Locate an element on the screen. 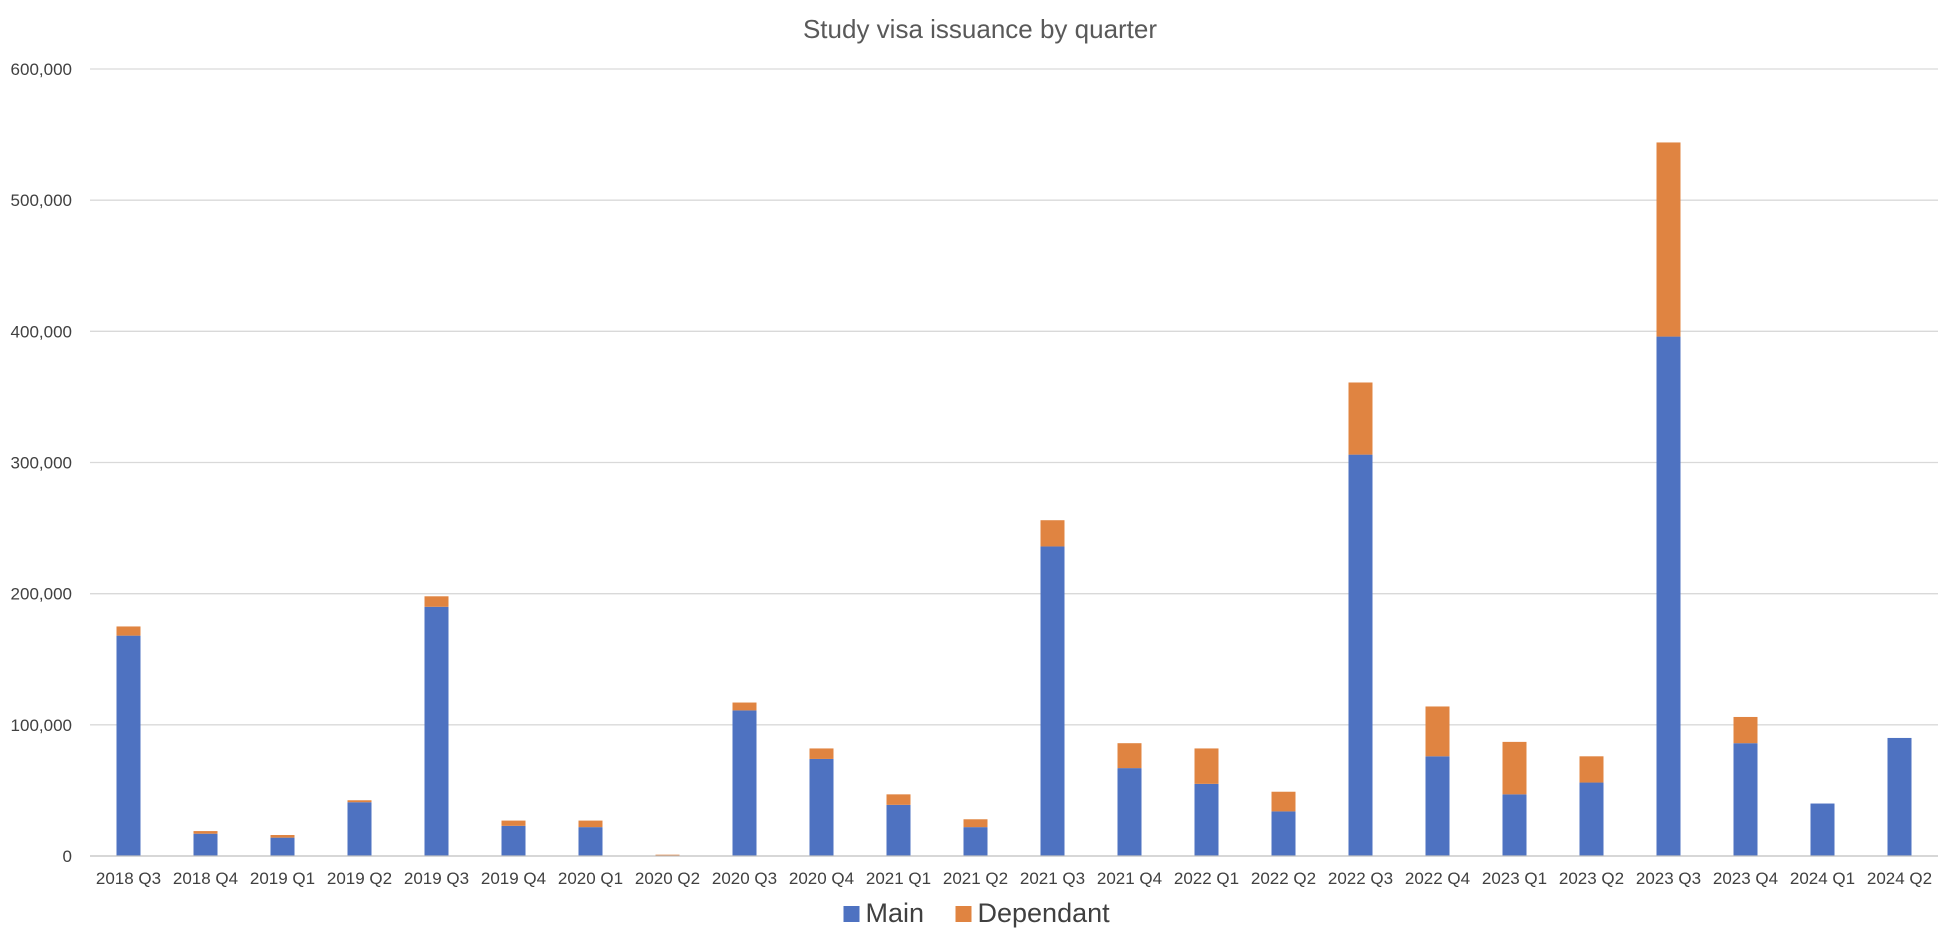 The width and height of the screenshot is (1948, 942). bar-dependant-2019-q1 is located at coordinates (282, 836).